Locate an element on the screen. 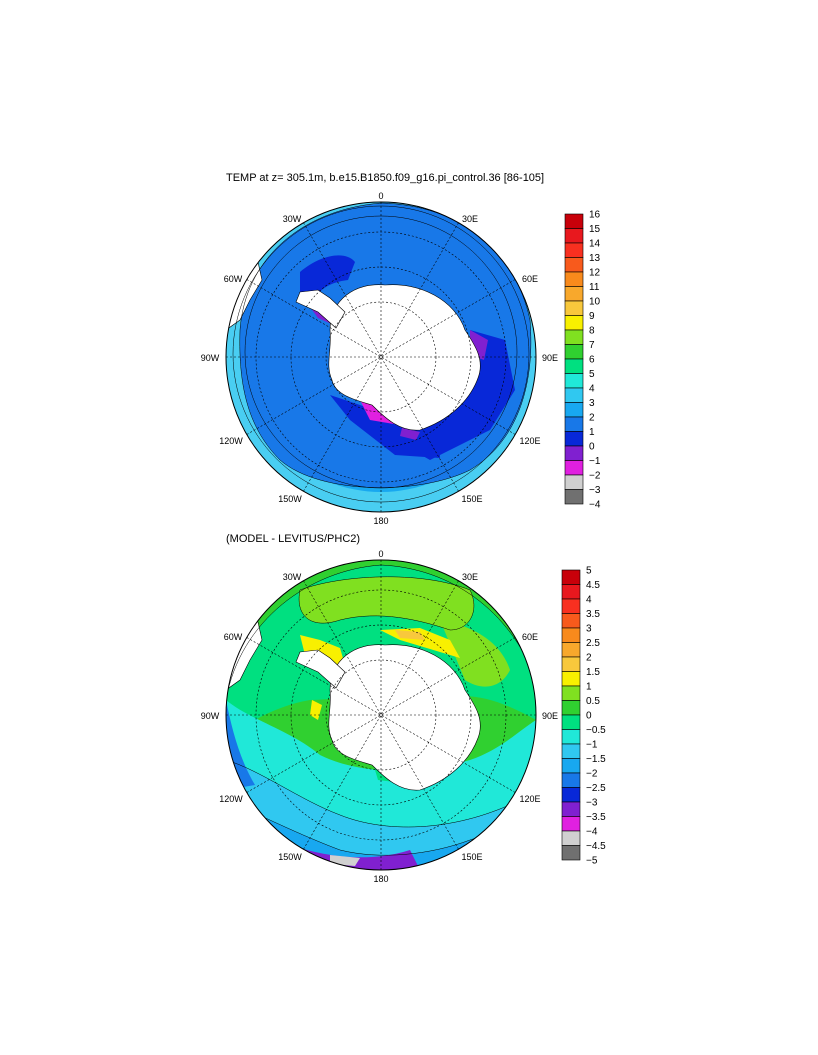 The width and height of the screenshot is (818, 1055). colorbar-label: −1.5 is located at coordinates (596, 759).